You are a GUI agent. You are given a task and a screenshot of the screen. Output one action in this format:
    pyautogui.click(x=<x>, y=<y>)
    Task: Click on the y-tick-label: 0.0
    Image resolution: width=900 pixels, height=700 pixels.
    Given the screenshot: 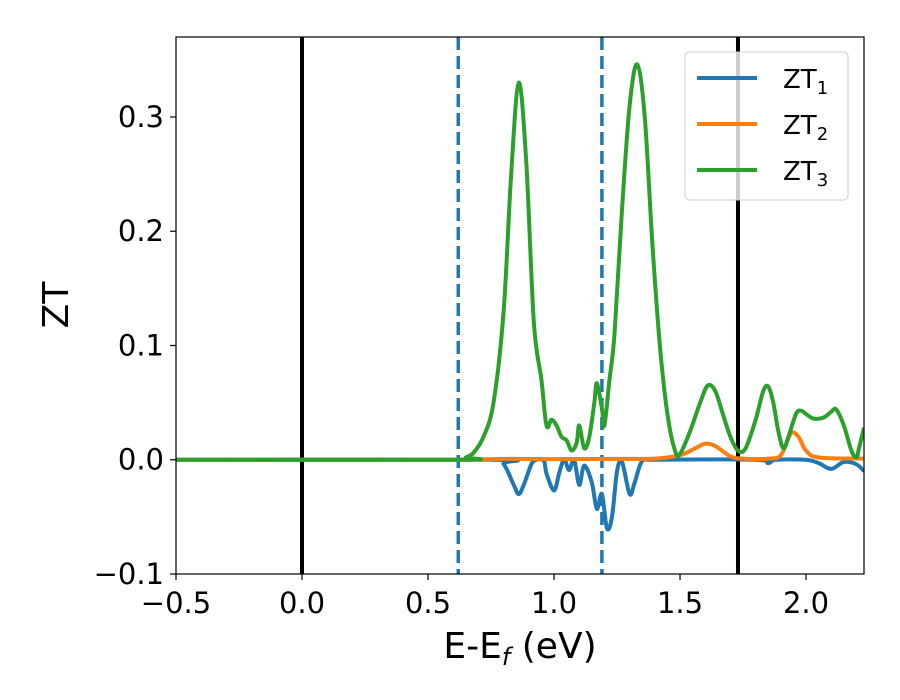 What is the action you would take?
    pyautogui.click(x=141, y=460)
    